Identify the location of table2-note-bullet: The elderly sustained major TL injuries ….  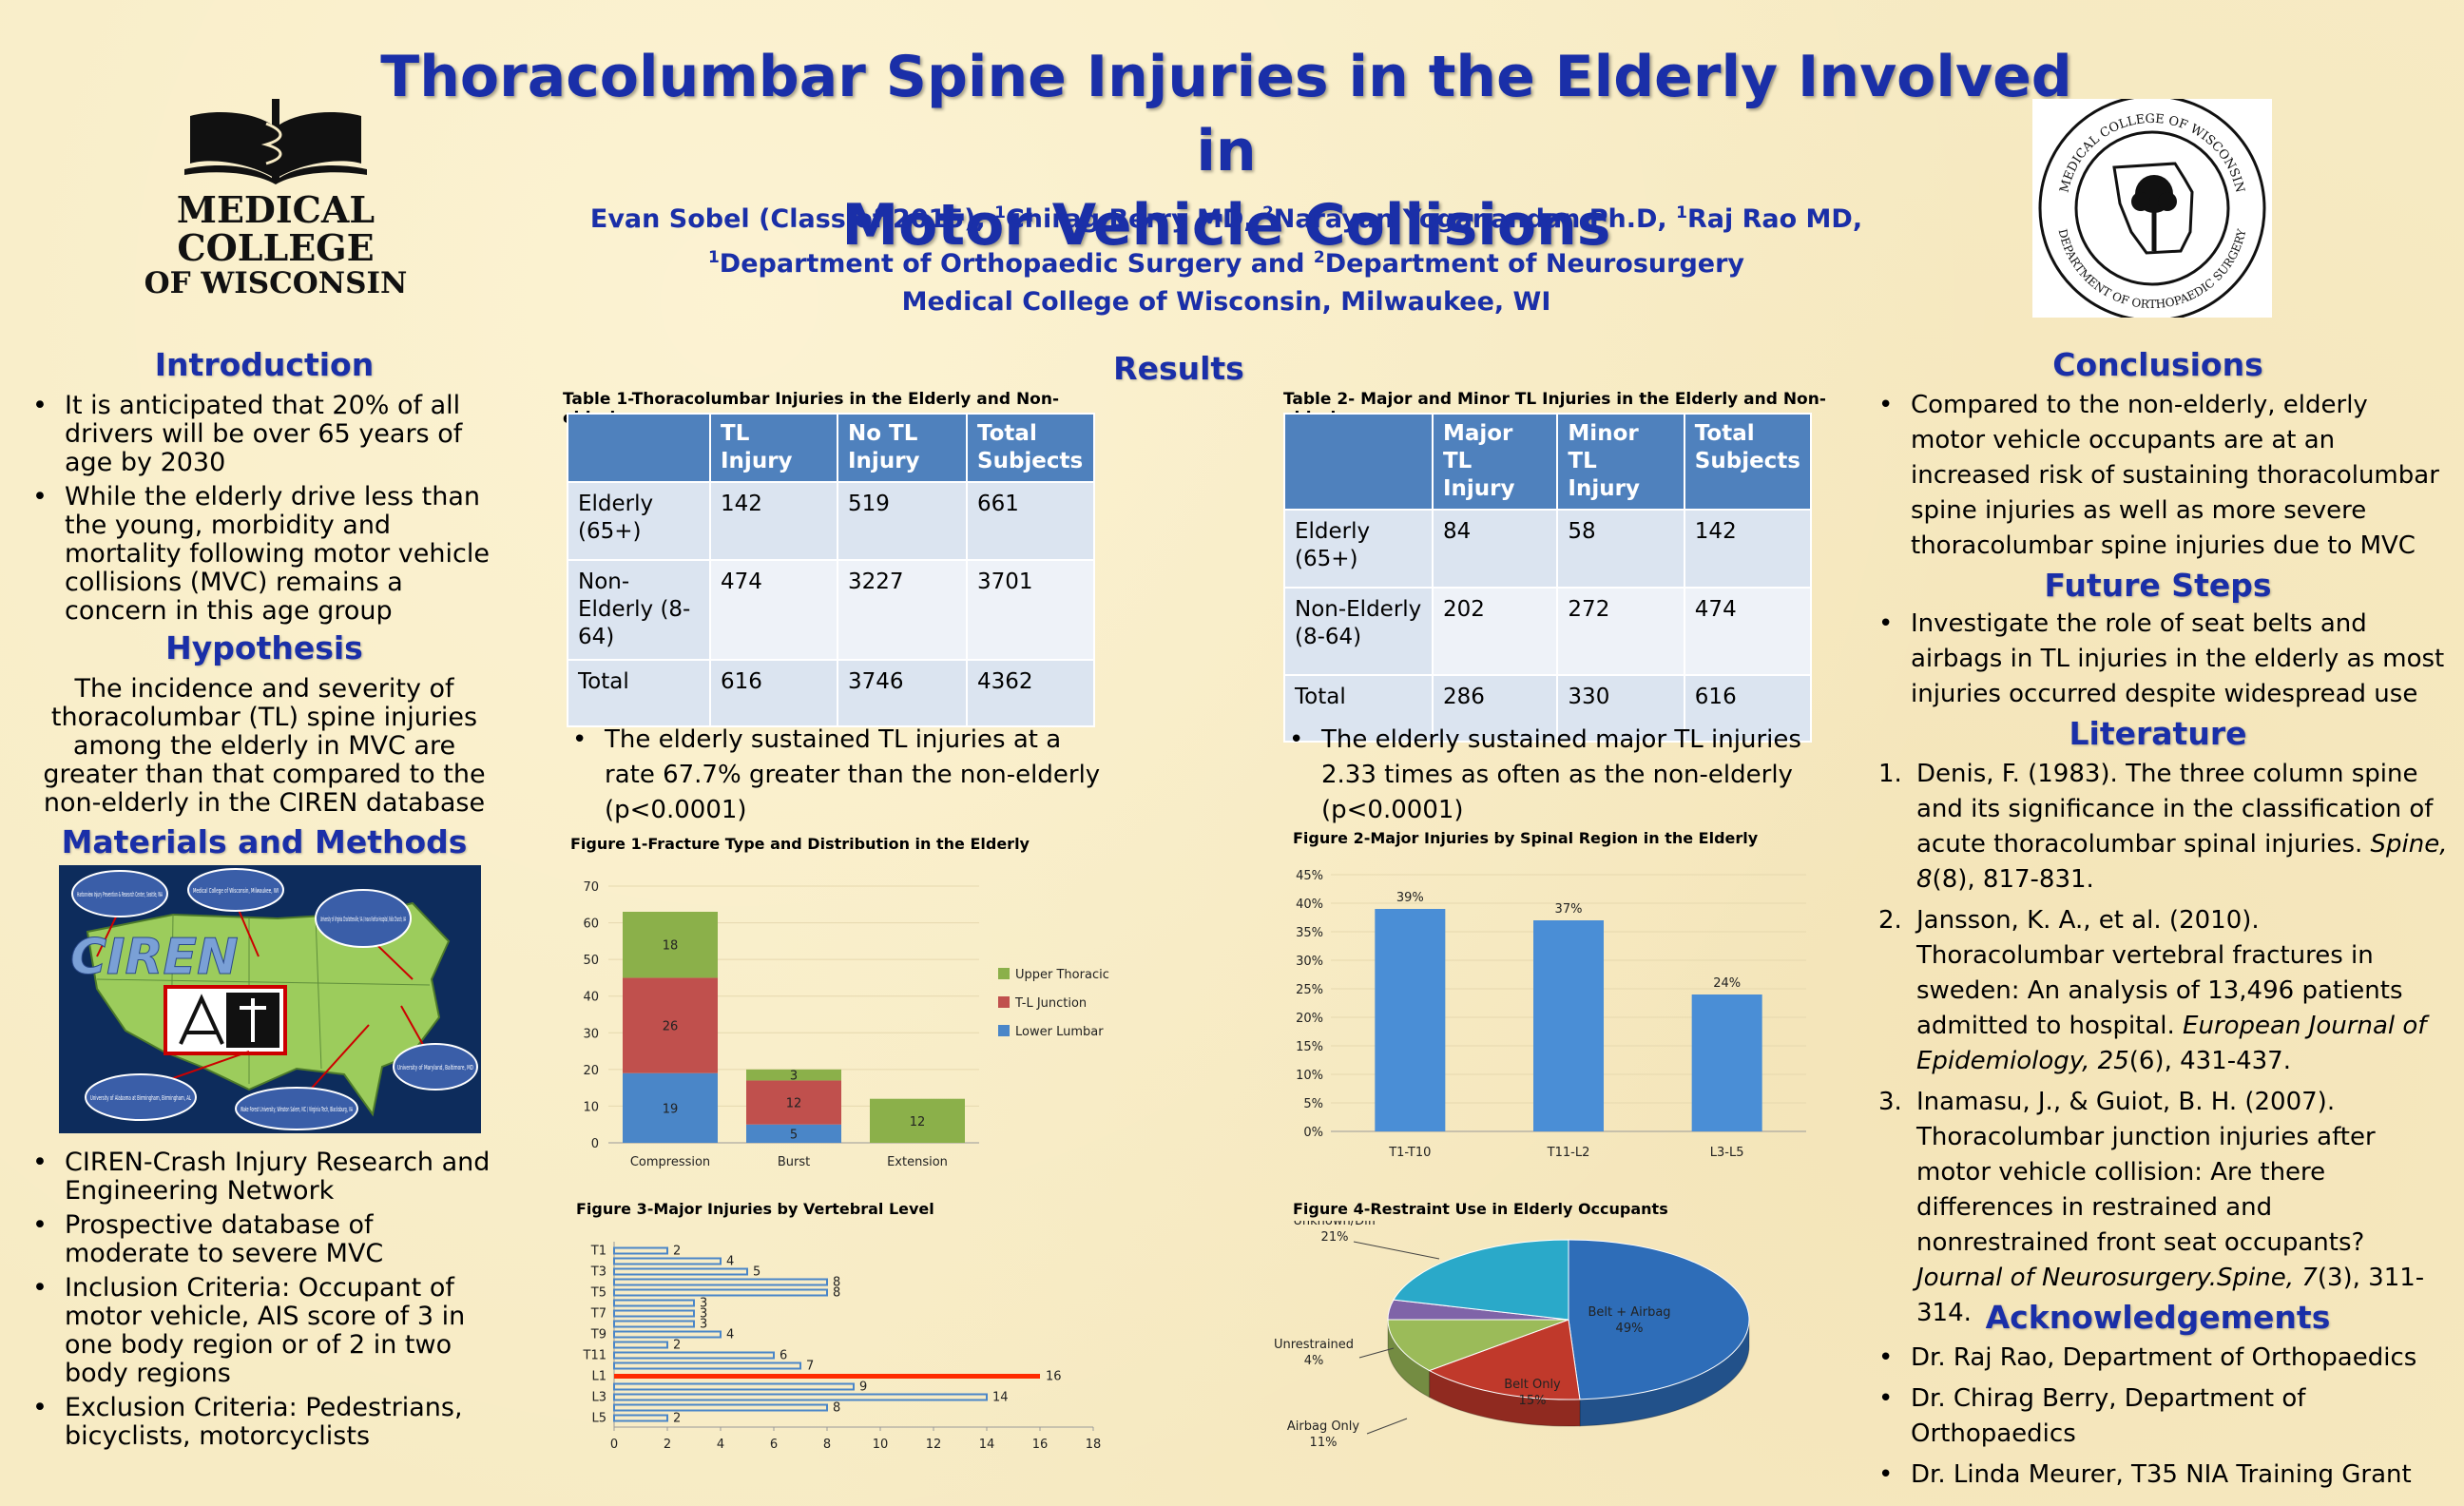
(1551, 775).